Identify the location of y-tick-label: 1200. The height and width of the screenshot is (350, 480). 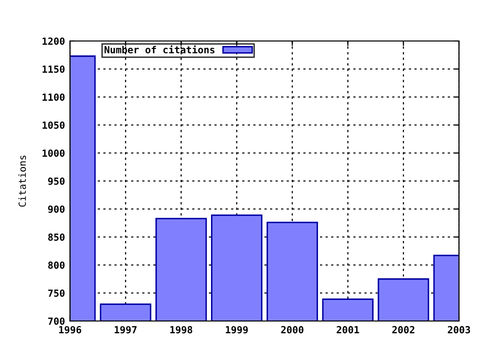
(53, 41).